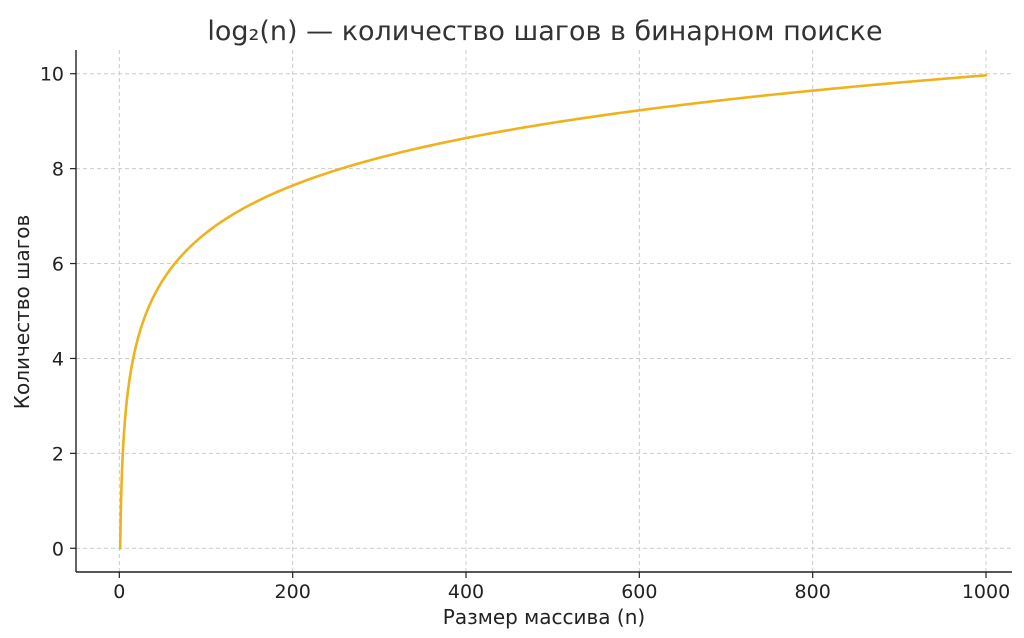  Describe the element at coordinates (58, 549) in the screenshot. I see `y-tick-label: 0` at that location.